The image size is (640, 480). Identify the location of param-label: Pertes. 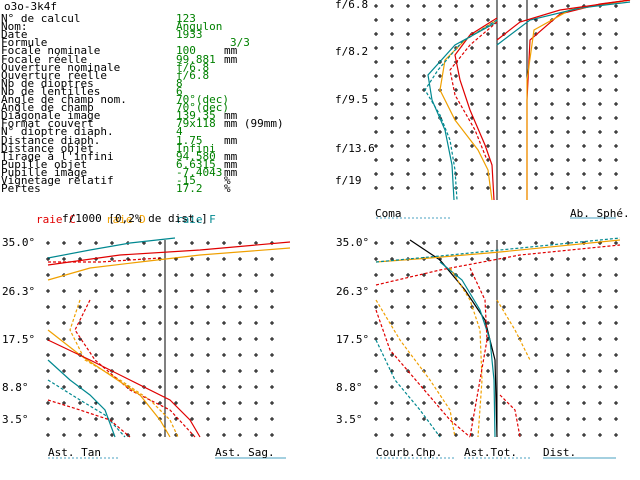
(21, 189).